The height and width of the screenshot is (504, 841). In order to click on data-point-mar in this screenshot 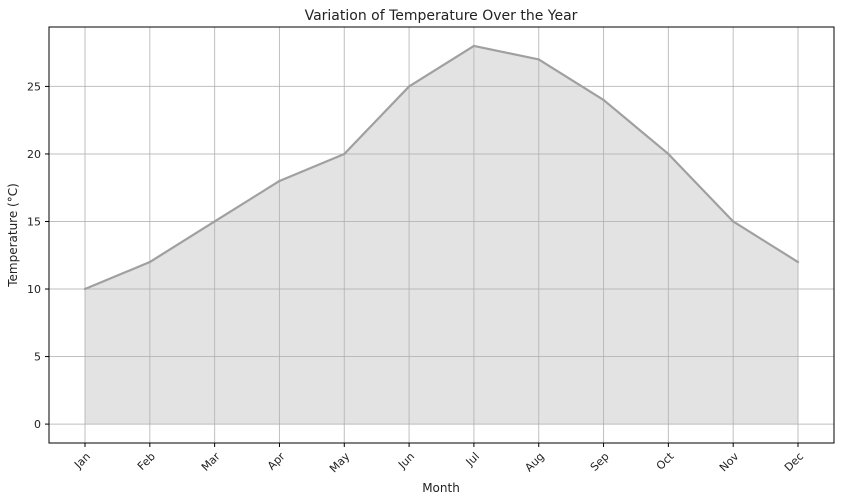, I will do `click(214, 221)`.